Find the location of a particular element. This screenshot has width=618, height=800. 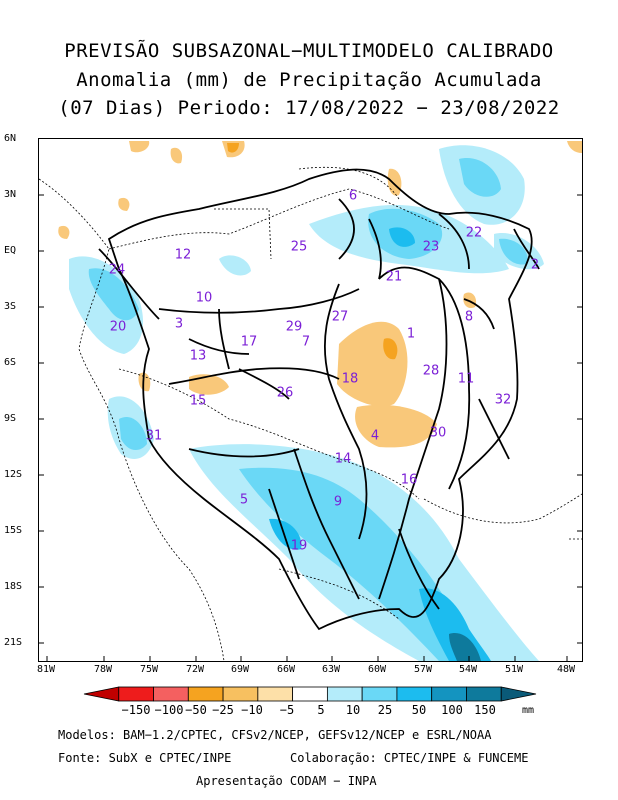

basin-label: 20 is located at coordinates (118, 327).